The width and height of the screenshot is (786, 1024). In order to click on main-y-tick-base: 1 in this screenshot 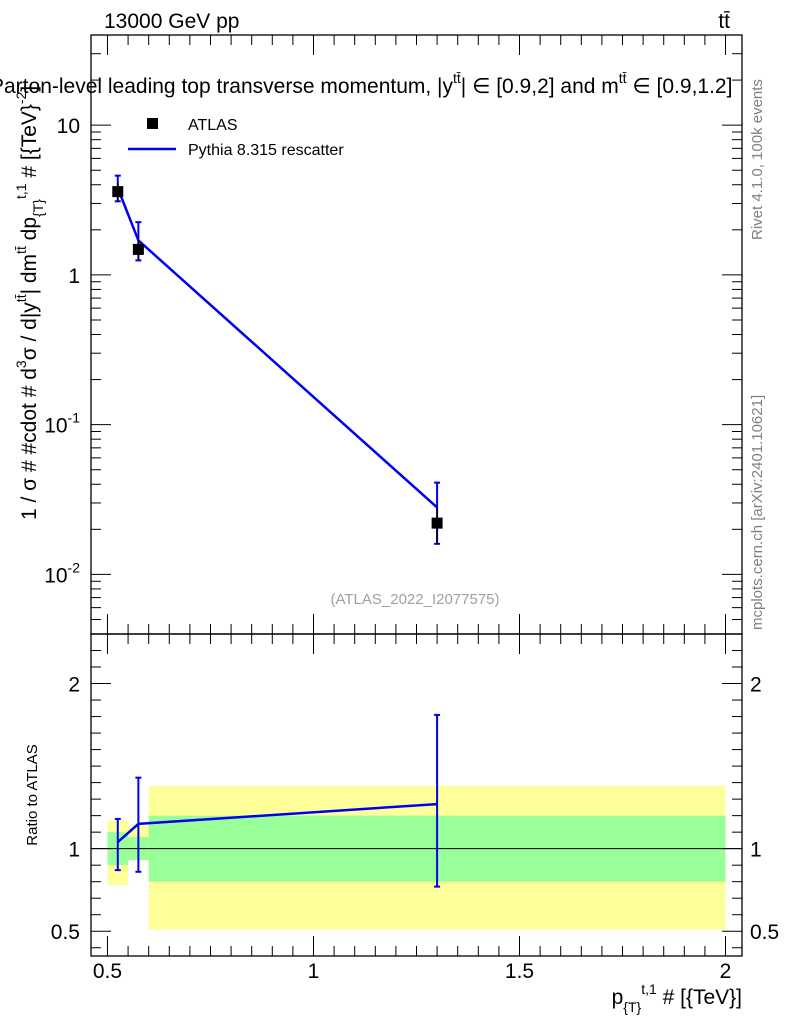, I will do `click(74, 276)`.